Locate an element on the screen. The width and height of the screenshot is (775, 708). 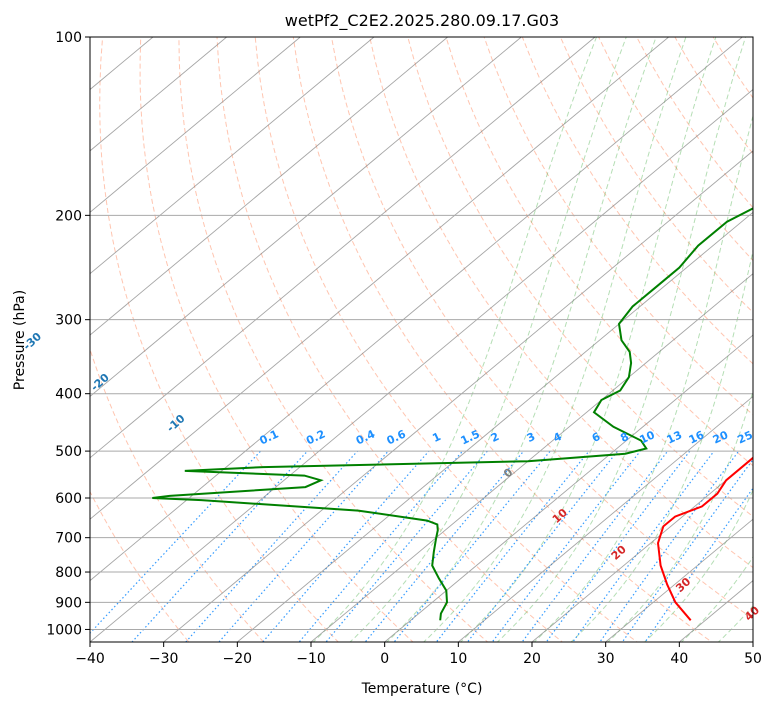
y-tick-label: 700 is located at coordinates (68, 539).